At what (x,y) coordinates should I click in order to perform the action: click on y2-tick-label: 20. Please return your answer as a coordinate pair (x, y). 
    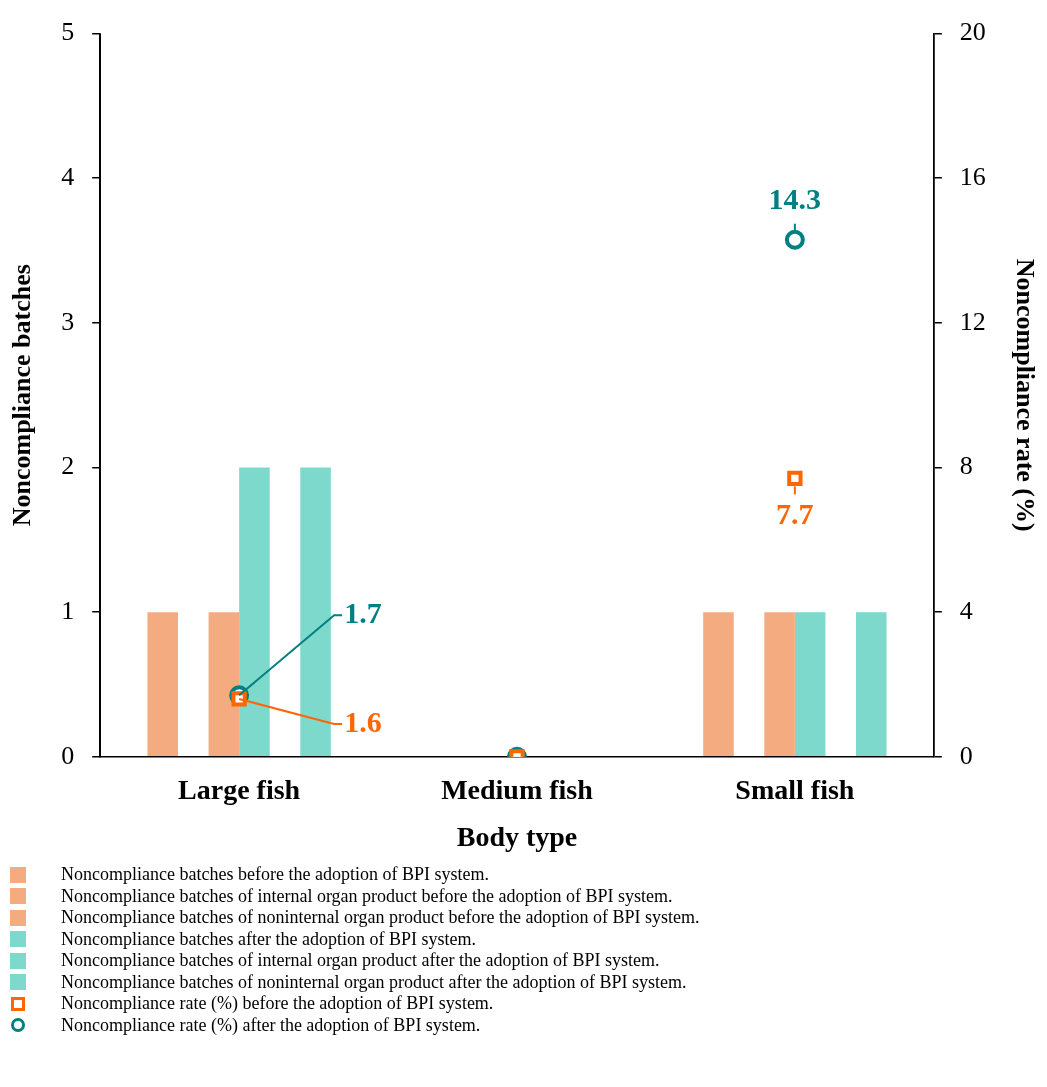
    Looking at the image, I should click on (972, 32).